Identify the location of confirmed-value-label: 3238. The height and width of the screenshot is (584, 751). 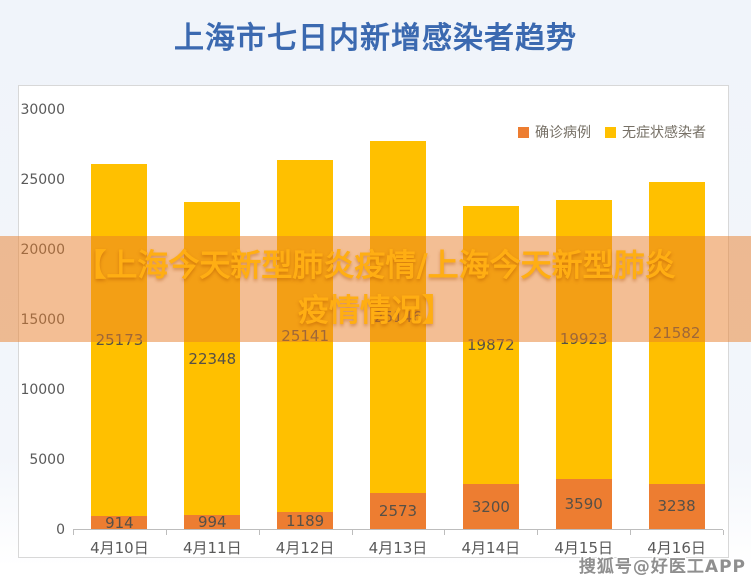
(676, 506).